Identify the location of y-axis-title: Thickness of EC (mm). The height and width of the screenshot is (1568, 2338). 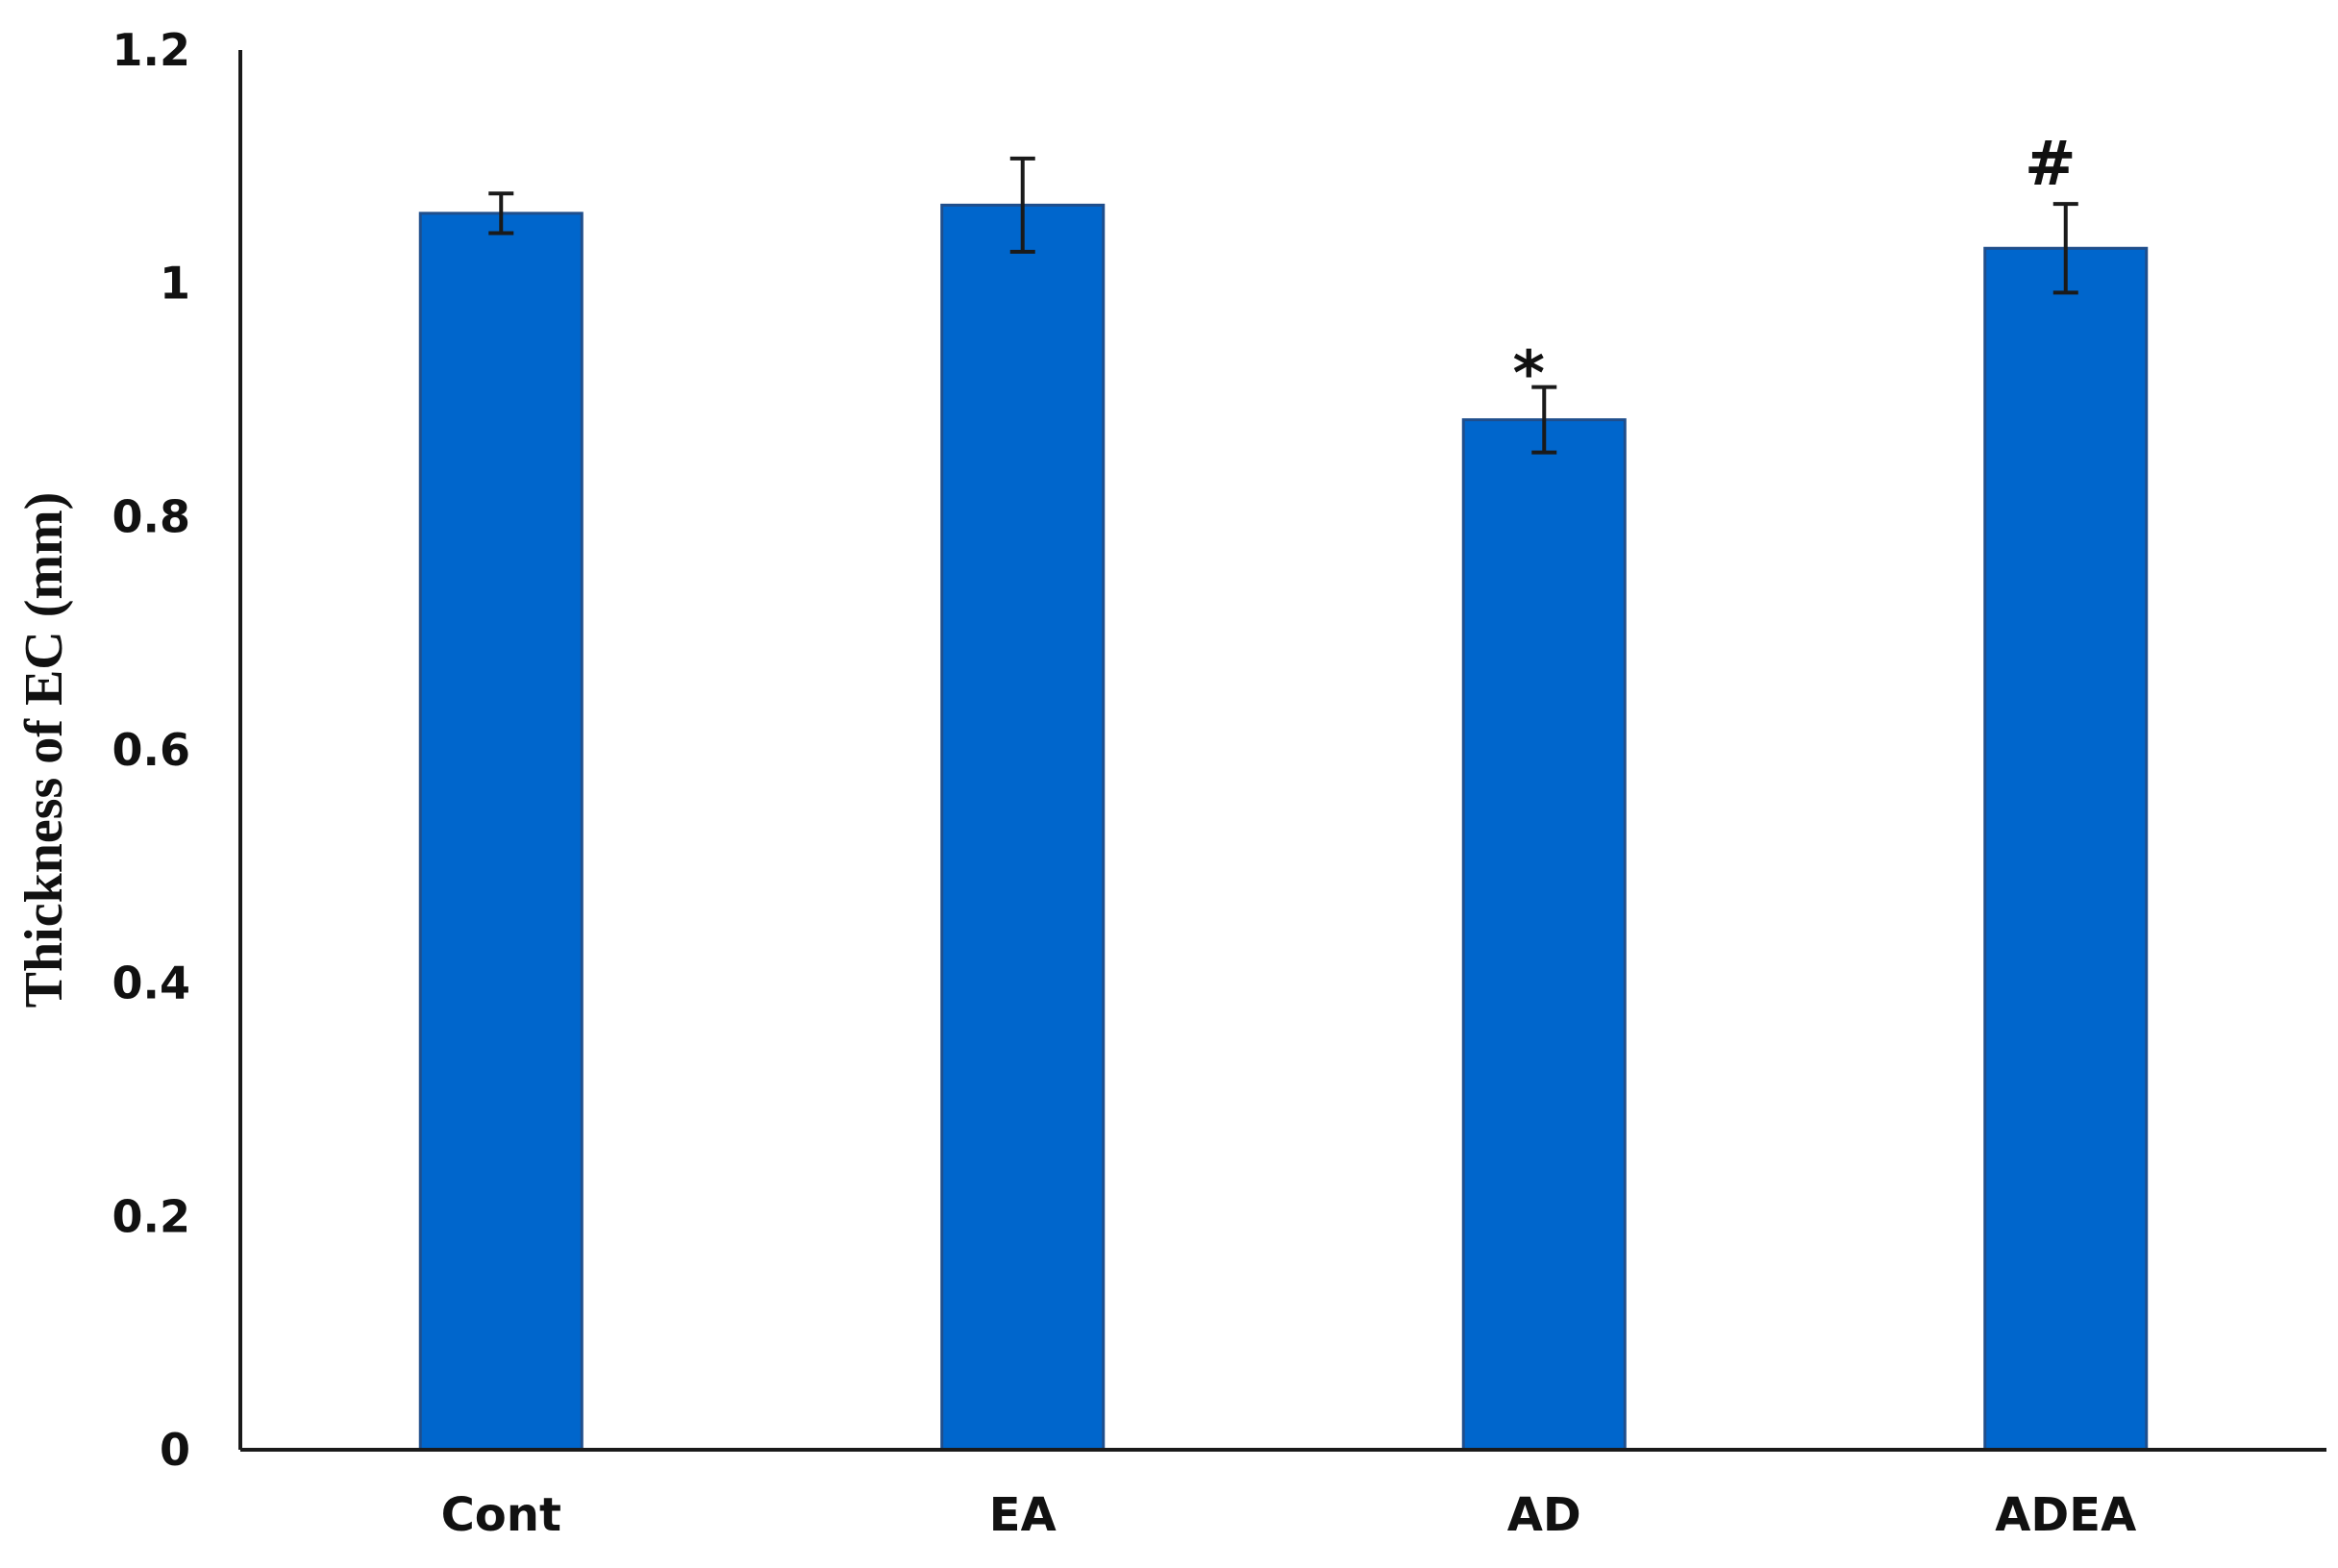
(44, 750).